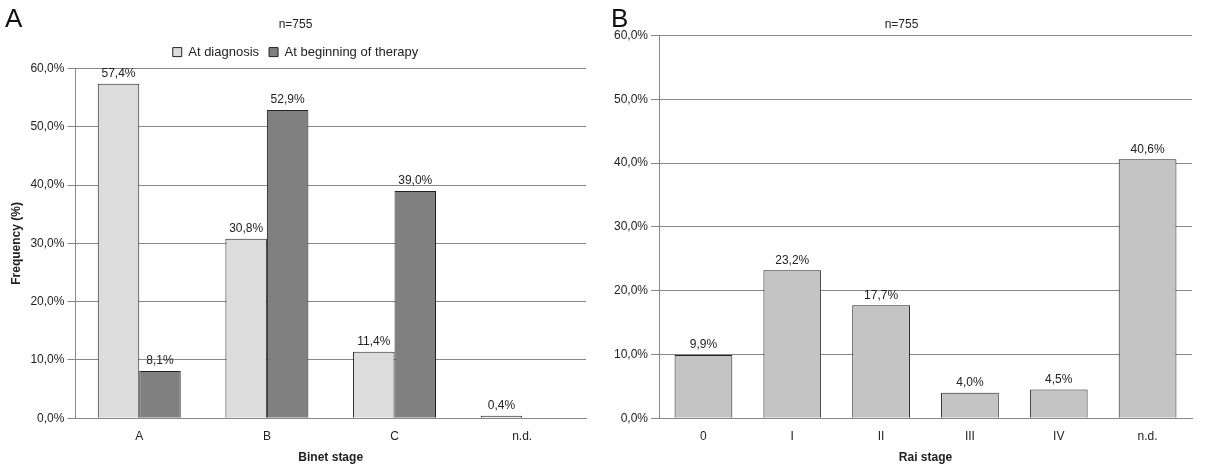 The height and width of the screenshot is (471, 1213). I want to click on x-axis-title: Rai stage, so click(925, 457).